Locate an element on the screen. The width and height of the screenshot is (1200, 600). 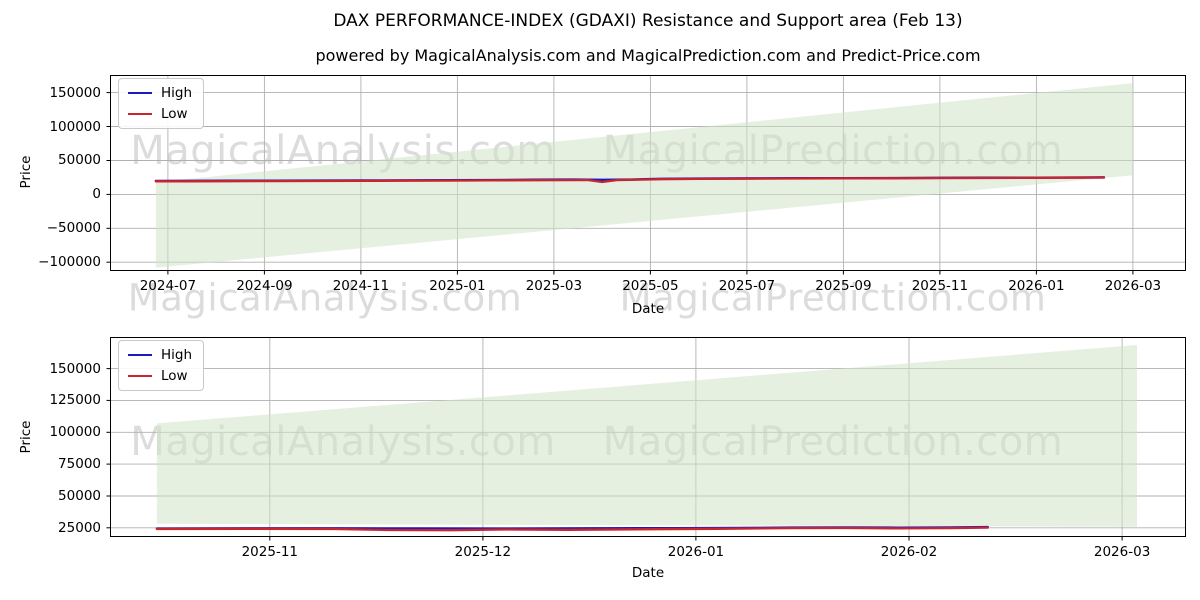
x-tick-label: 2024-09 is located at coordinates (264, 286).